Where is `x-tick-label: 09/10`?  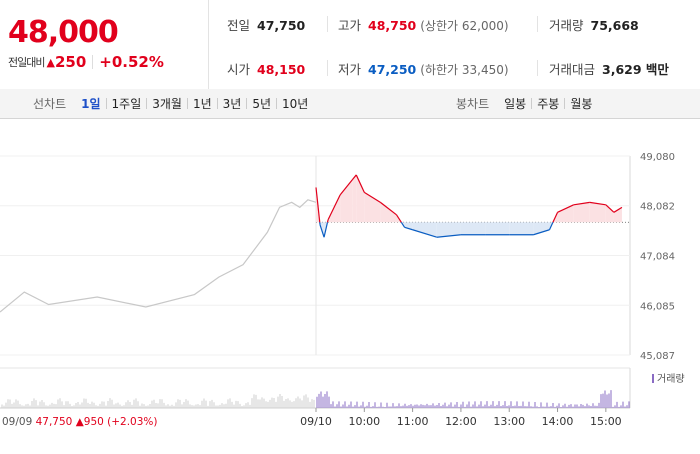 x-tick-label: 09/10 is located at coordinates (316, 421).